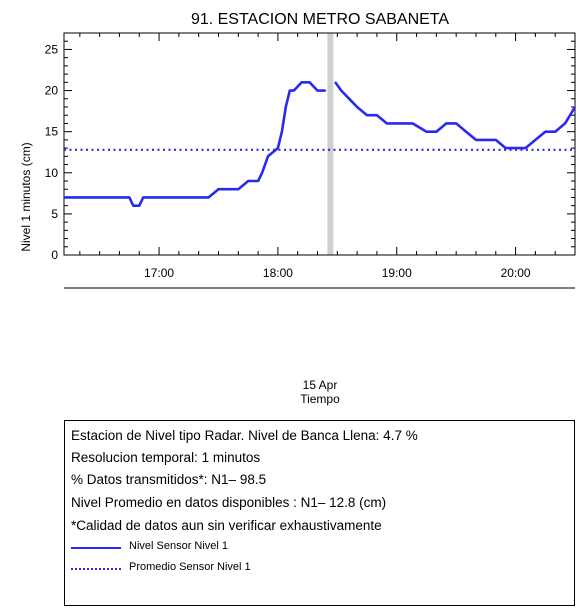 Image resolution: width=581 pixels, height=610 pixels. Describe the element at coordinates (179, 546) in the screenshot. I see `legend-label-nivel: Nivel Sensor Nivel 1` at that location.